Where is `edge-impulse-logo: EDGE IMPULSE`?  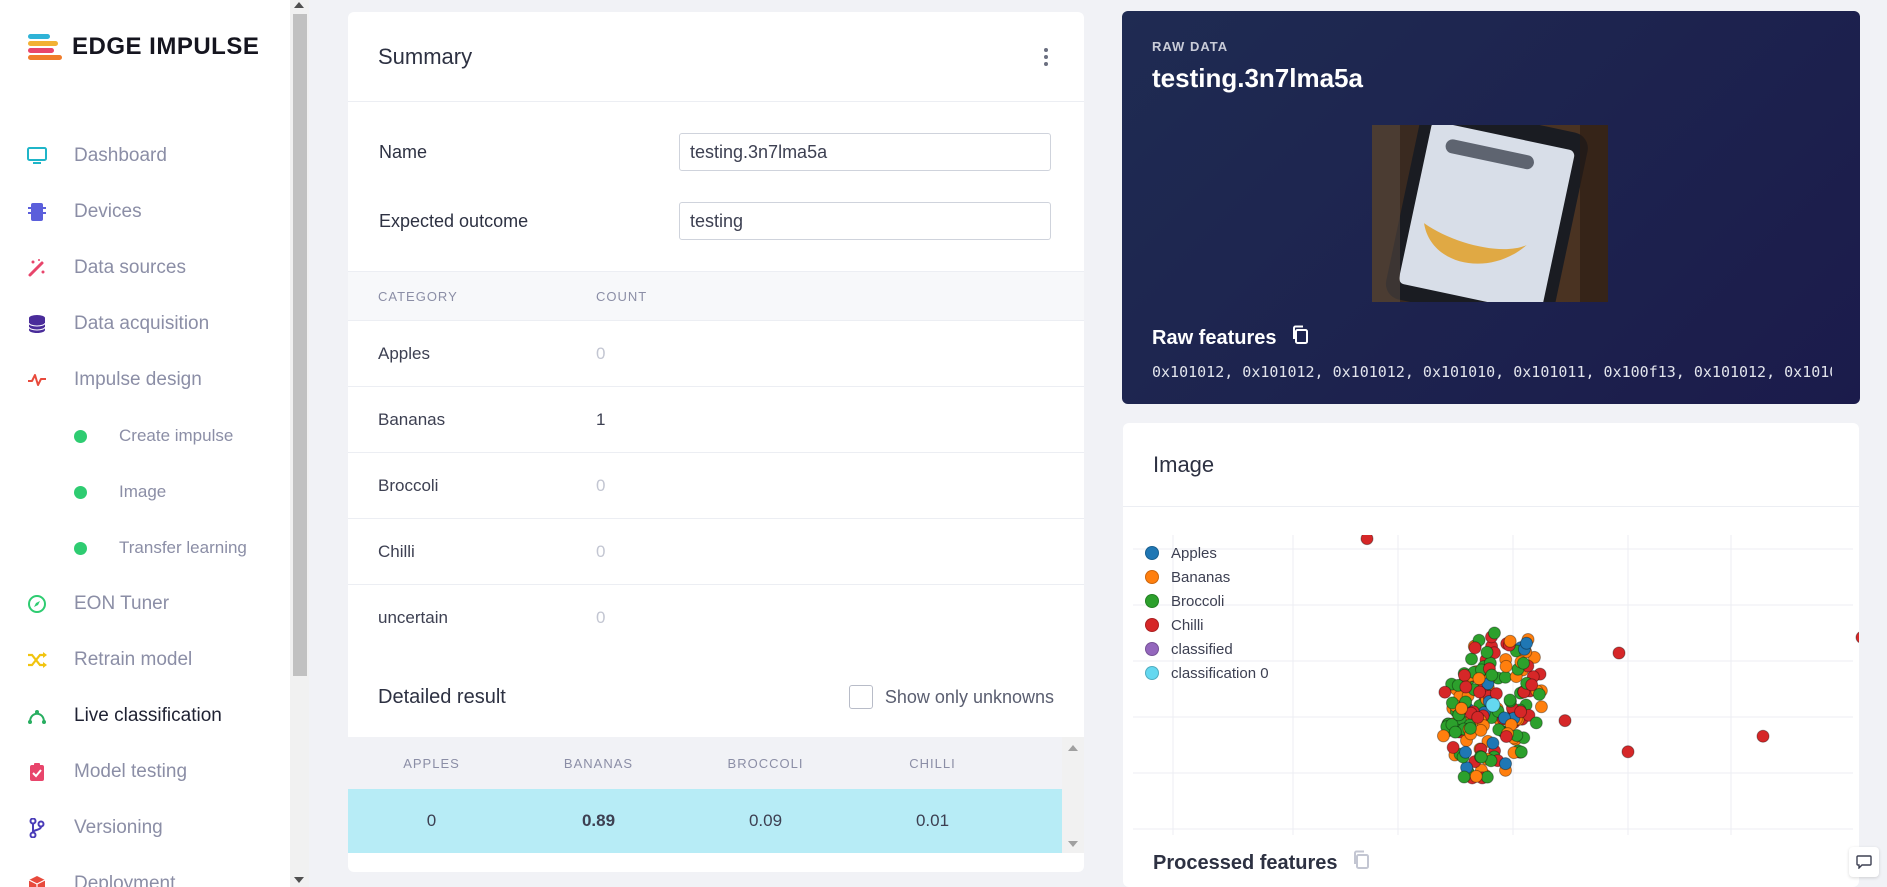
edge-impulse-logo: EDGE IMPULSE is located at coordinates (143, 47).